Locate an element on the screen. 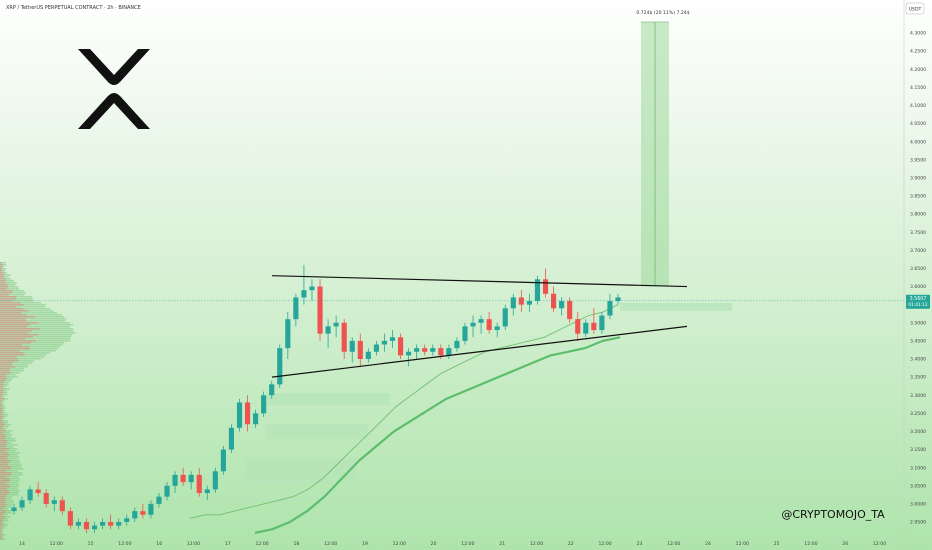 Image resolution: width=932 pixels, height=550 pixels. author-watermark: @CRYPTOMOJO_TA is located at coordinates (833, 514).